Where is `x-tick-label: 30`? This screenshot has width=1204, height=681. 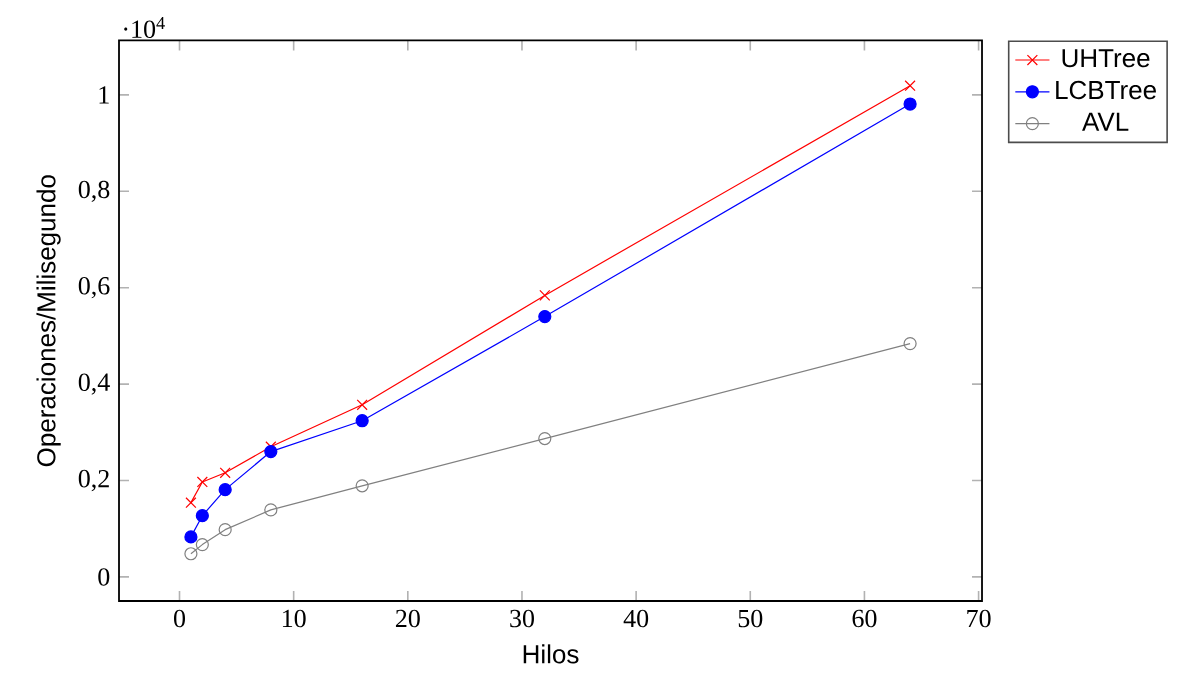
x-tick-label: 30 is located at coordinates (522, 618).